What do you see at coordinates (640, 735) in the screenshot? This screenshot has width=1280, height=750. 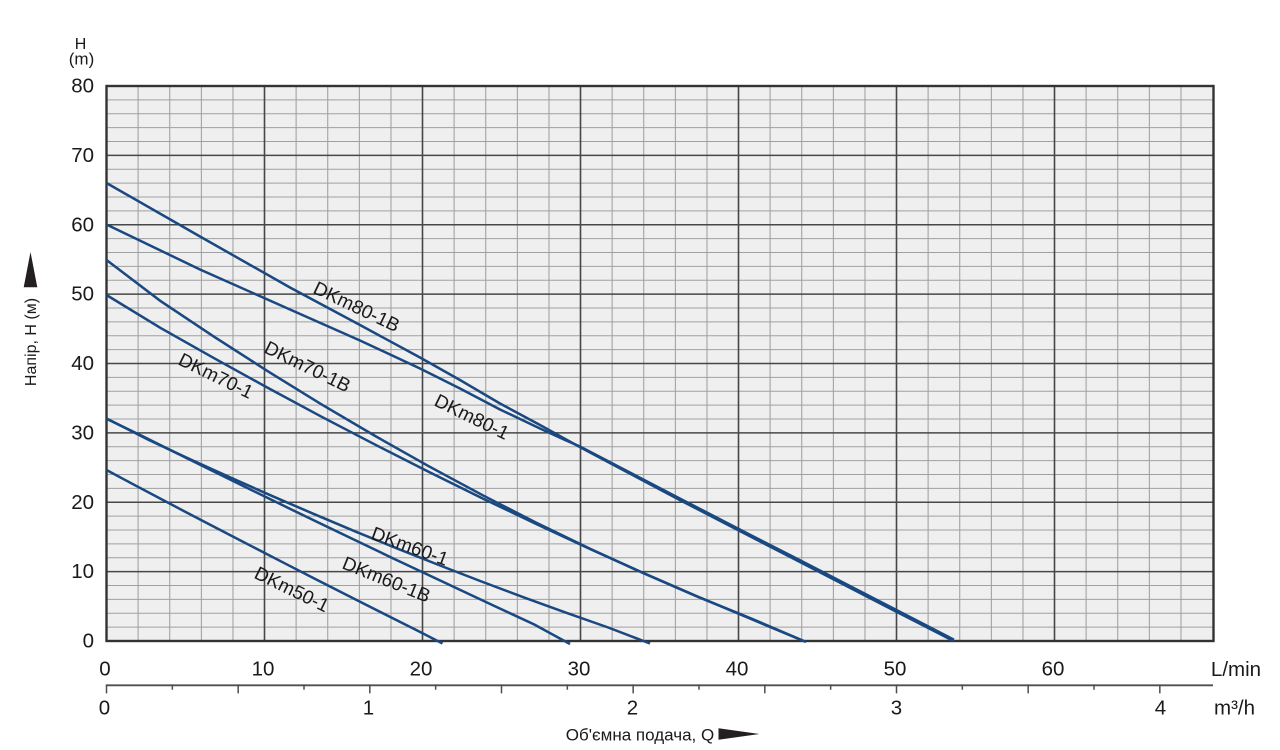 I see `svg-text: Об'ємна подача, Q` at bounding box center [640, 735].